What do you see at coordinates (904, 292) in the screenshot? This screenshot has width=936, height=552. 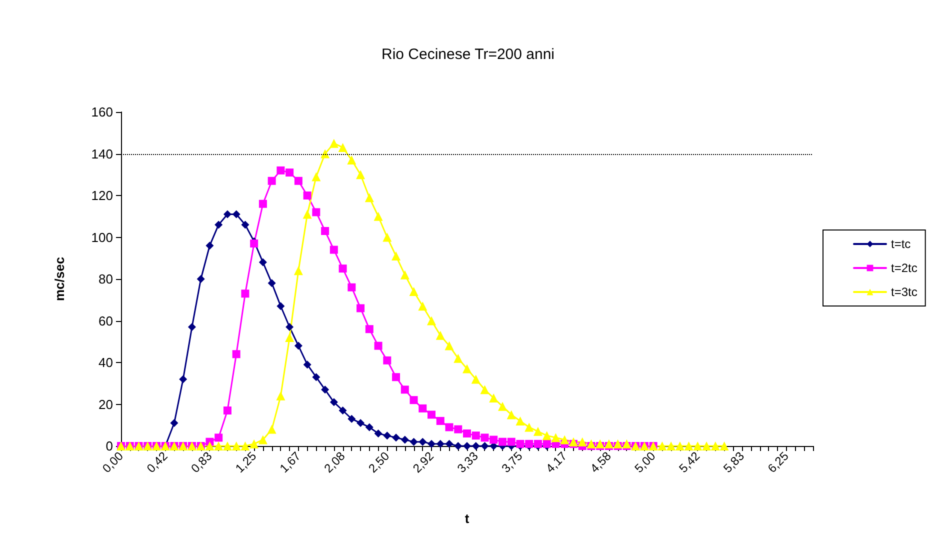 I see `legend-label: t=3tc` at bounding box center [904, 292].